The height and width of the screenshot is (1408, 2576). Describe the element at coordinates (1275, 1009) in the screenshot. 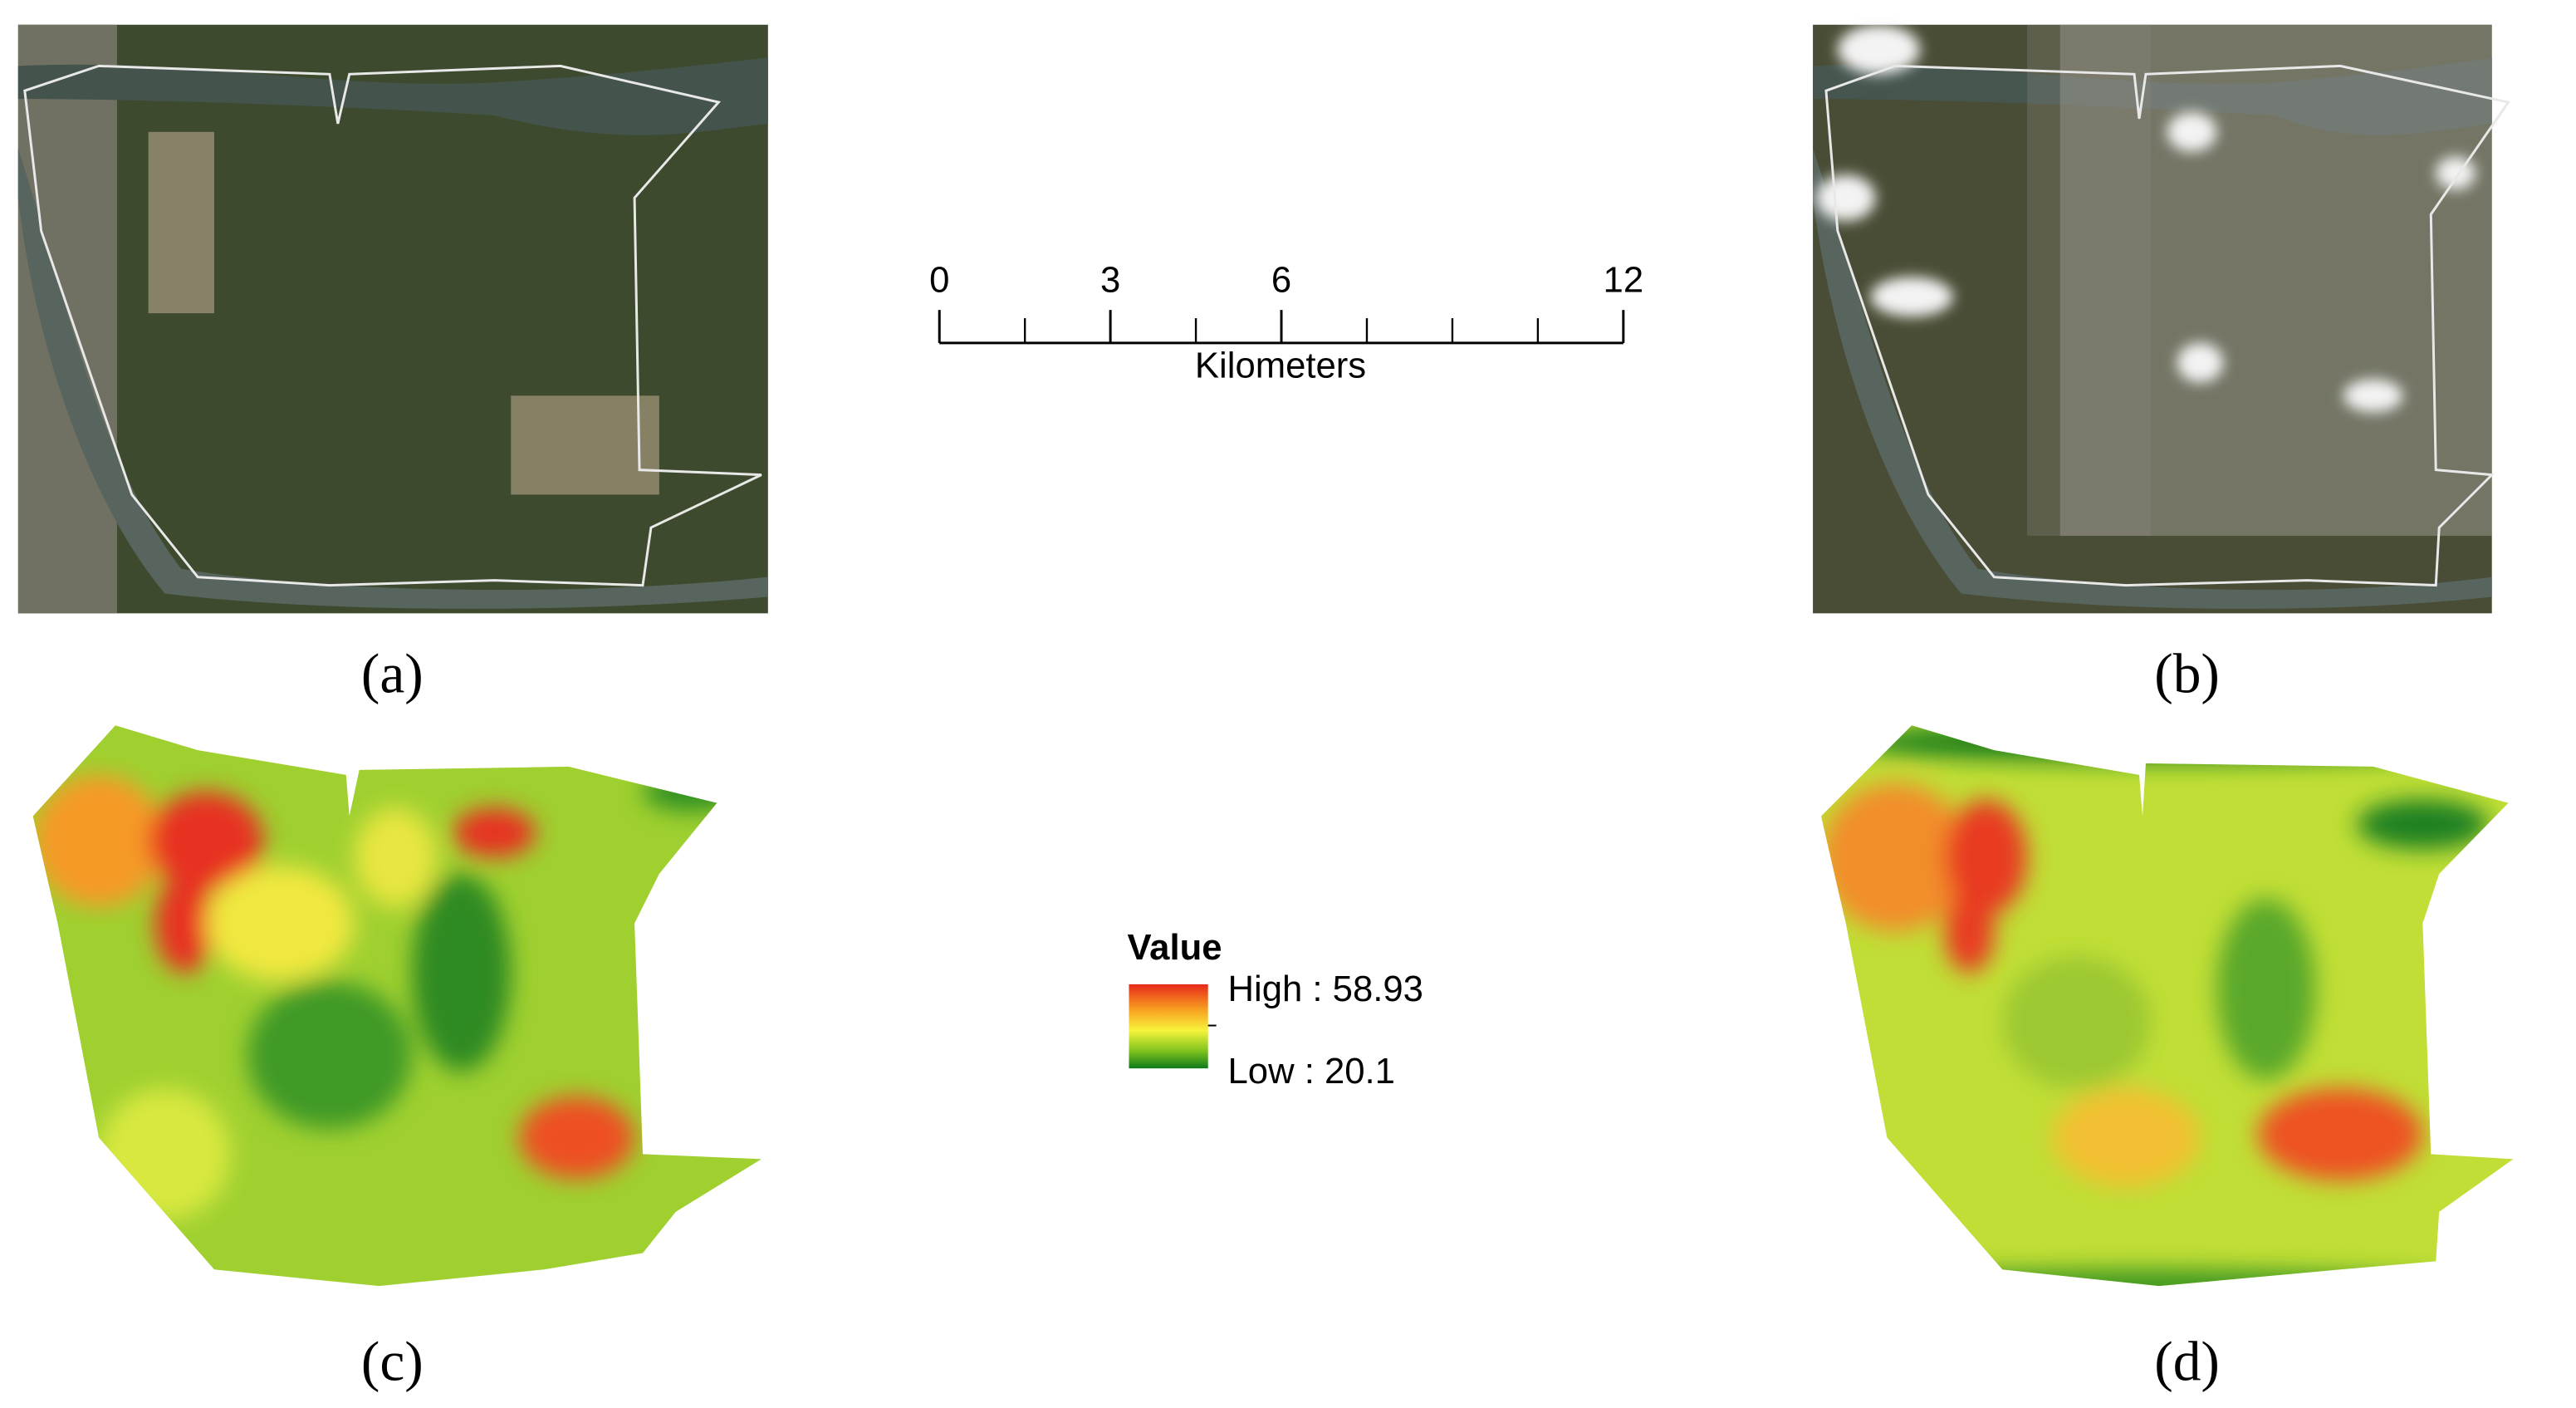

I see `legend: Value High : 58.93 Low : 20.1` at that location.